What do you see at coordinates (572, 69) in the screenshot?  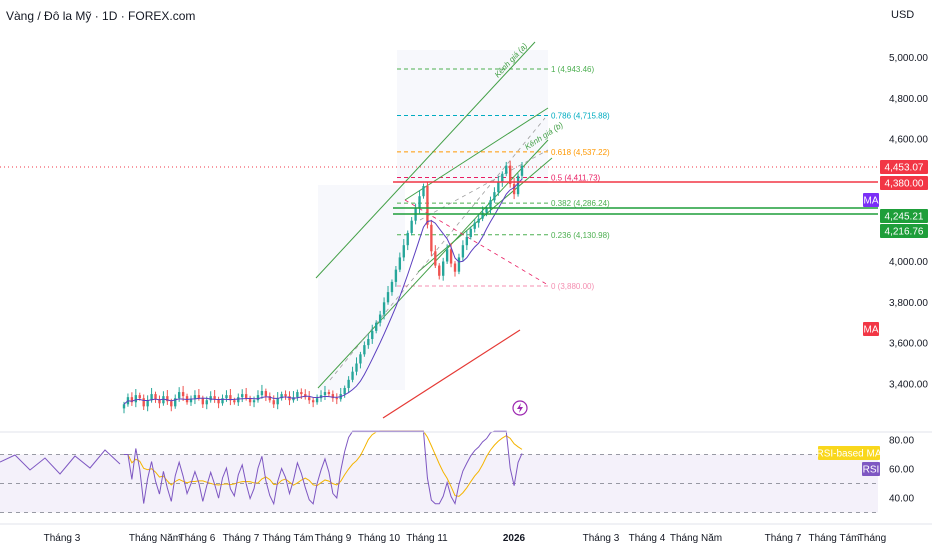 I see `fib-level-label: 1 (4,943.46)` at bounding box center [572, 69].